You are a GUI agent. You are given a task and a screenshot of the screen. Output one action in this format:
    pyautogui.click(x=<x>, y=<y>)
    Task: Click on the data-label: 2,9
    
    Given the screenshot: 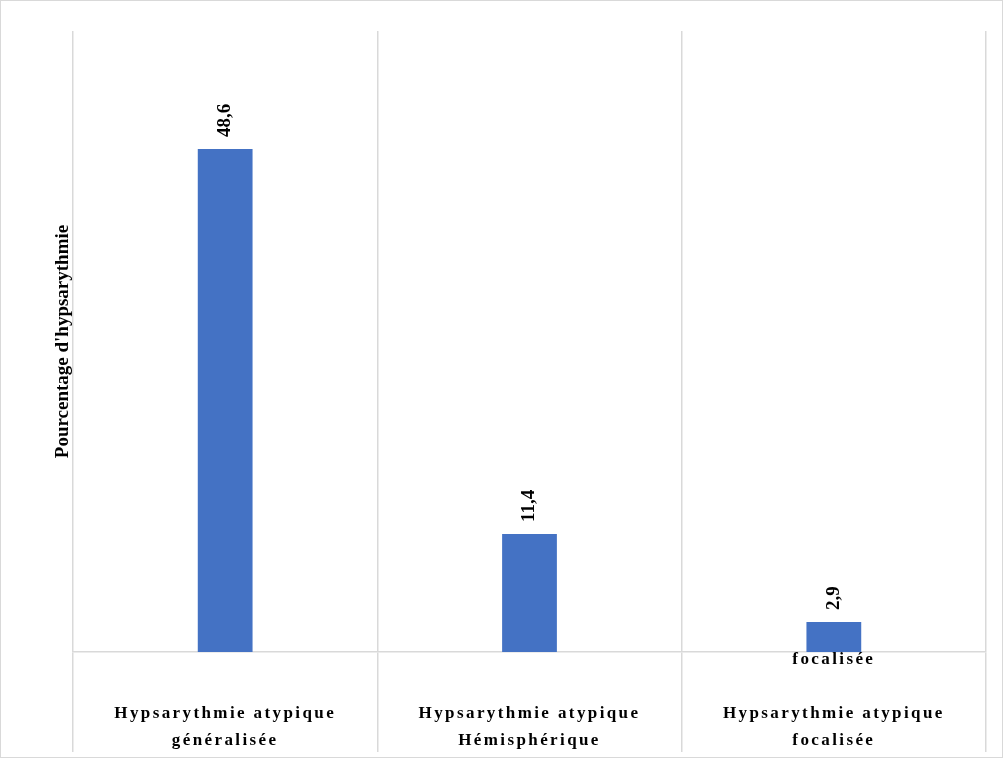 What is the action you would take?
    pyautogui.click(x=832, y=598)
    